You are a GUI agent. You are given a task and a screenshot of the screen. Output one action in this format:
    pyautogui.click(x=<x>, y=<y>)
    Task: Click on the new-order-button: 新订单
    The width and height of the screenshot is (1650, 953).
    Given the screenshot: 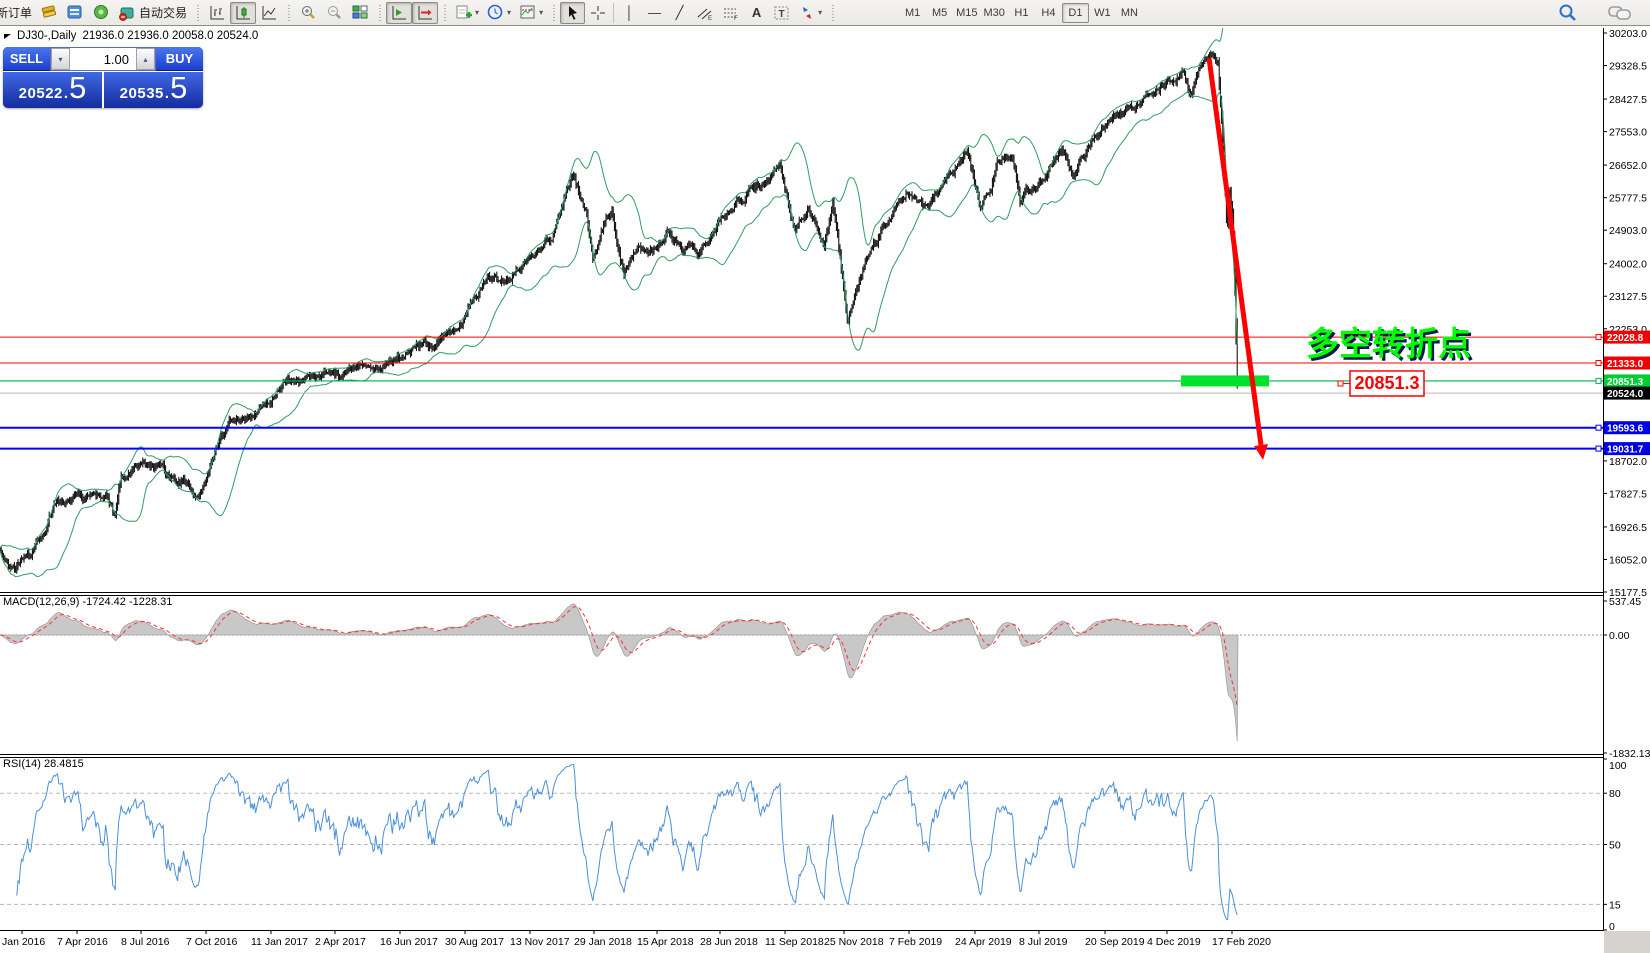 What is the action you would take?
    pyautogui.click(x=18, y=13)
    